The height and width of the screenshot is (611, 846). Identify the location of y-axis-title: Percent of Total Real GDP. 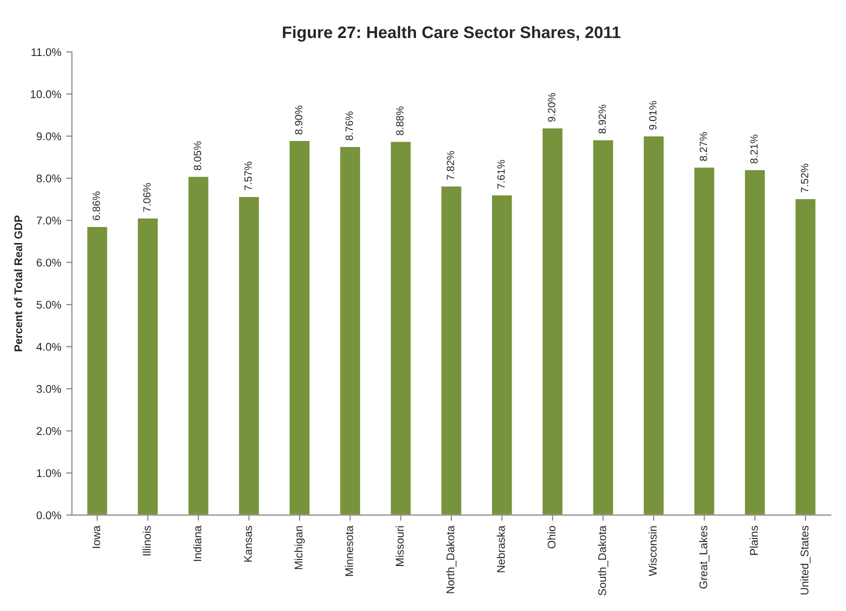
(18, 283).